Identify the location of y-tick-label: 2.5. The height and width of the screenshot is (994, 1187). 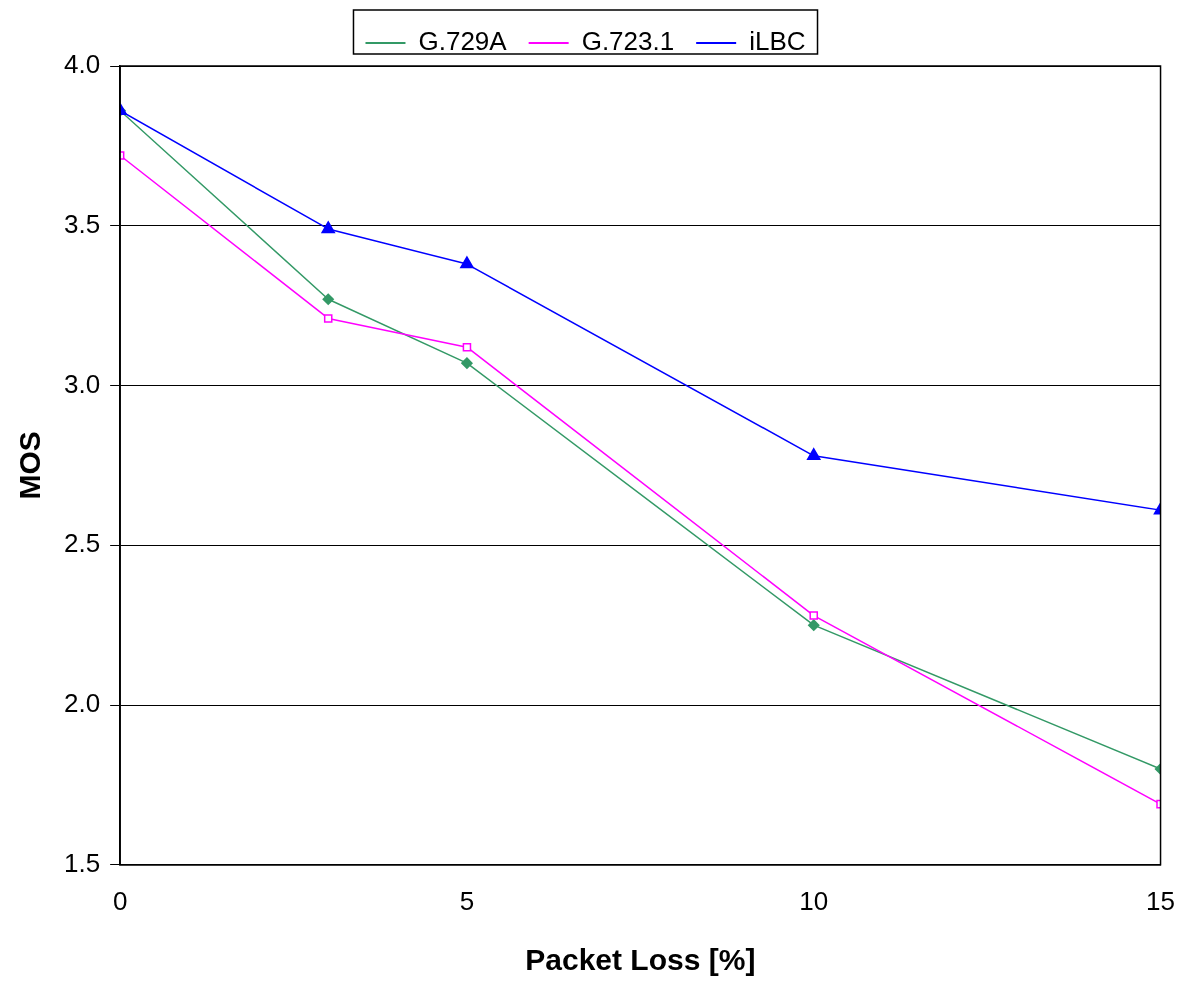
(82, 543).